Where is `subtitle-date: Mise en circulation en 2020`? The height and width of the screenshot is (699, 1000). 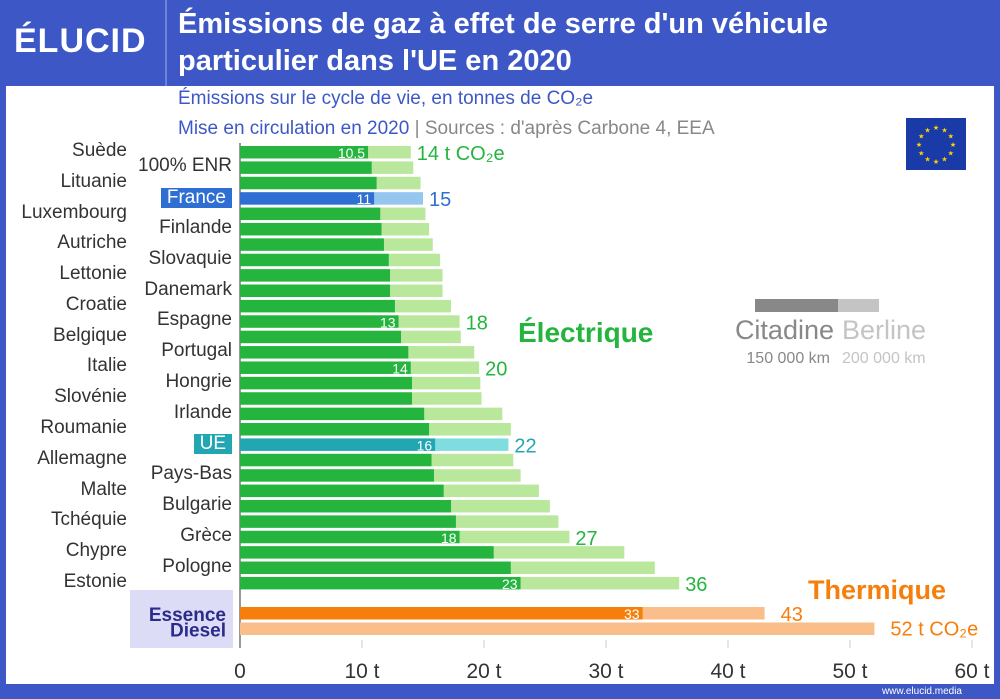
subtitle-date: Mise en circulation en 2020 is located at coordinates (294, 128).